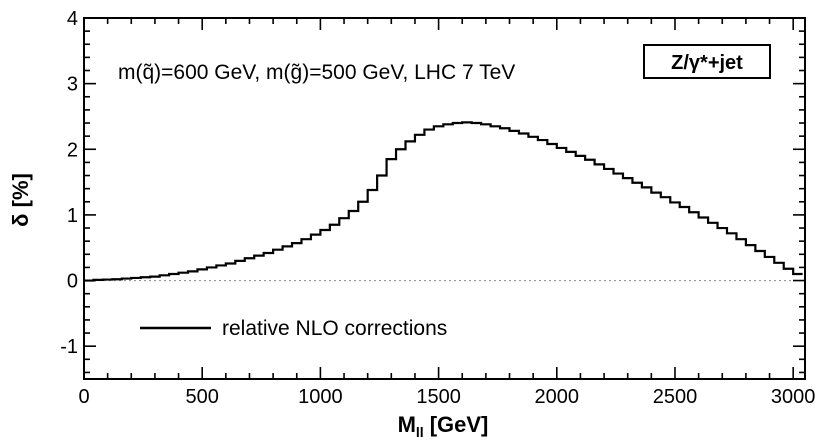  I want to click on x-tick-label: 2500, so click(675, 397).